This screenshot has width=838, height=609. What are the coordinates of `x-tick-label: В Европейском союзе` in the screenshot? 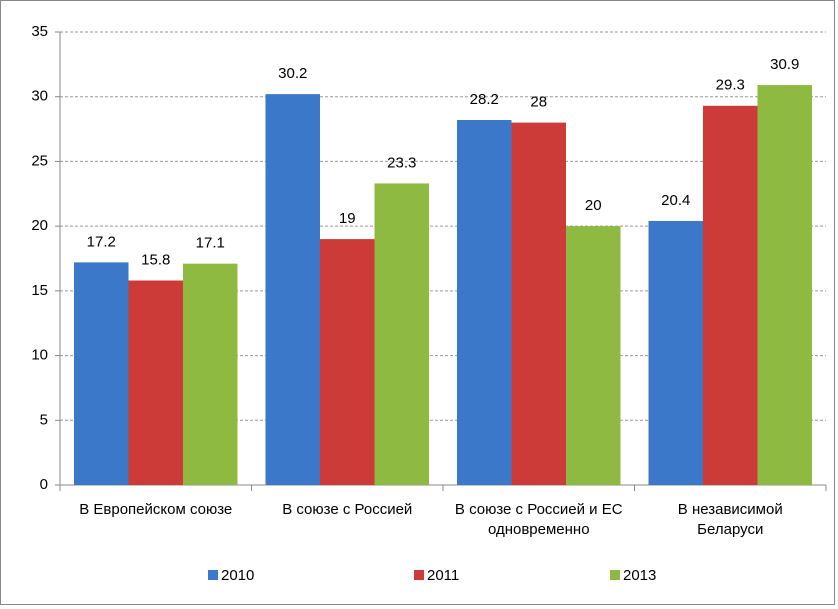 It's located at (156, 509).